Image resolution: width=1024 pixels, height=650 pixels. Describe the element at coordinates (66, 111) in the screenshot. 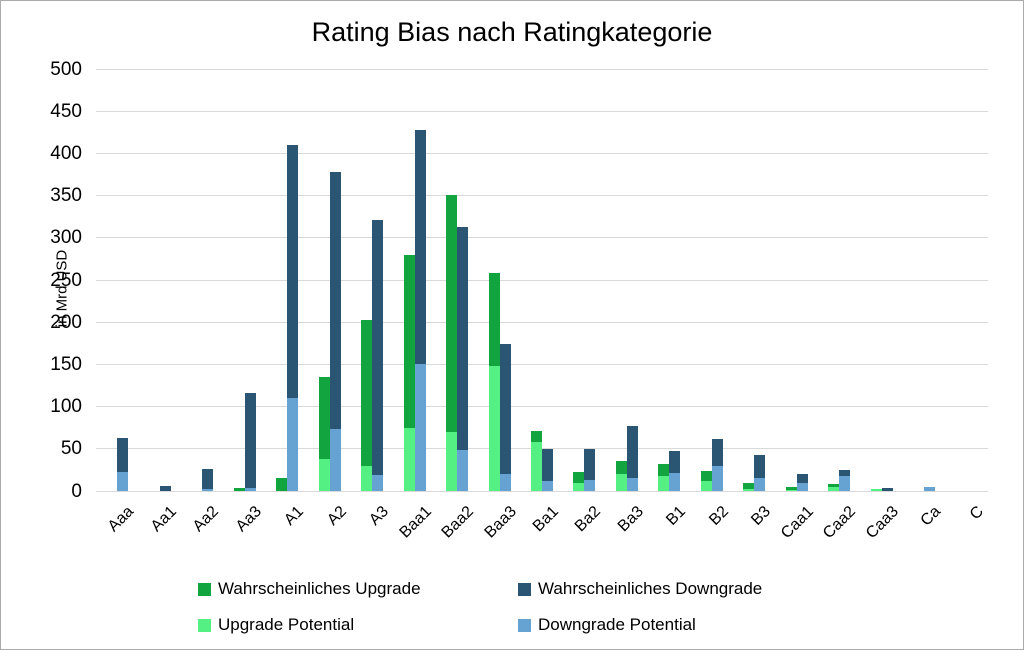

I see `y-tick-label-450: 450` at that location.